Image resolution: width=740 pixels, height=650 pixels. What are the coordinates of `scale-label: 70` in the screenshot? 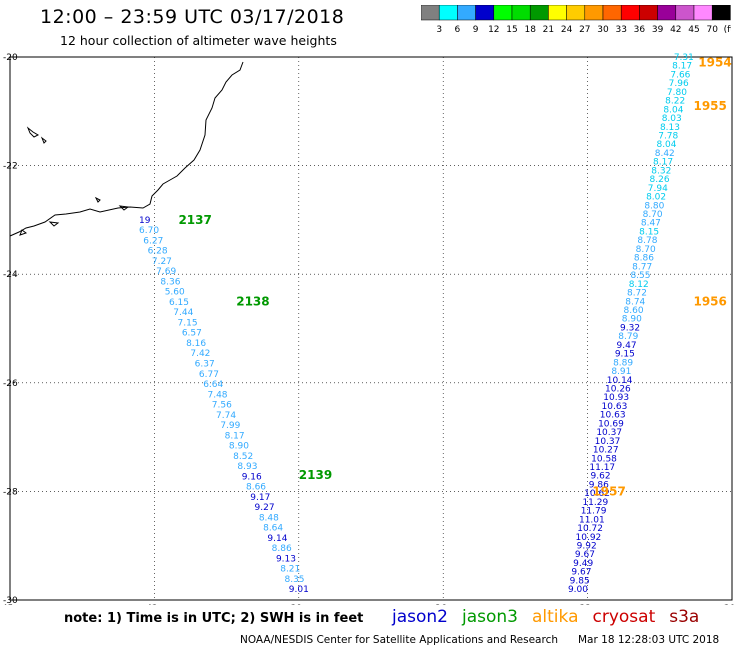 It's located at (712, 30).